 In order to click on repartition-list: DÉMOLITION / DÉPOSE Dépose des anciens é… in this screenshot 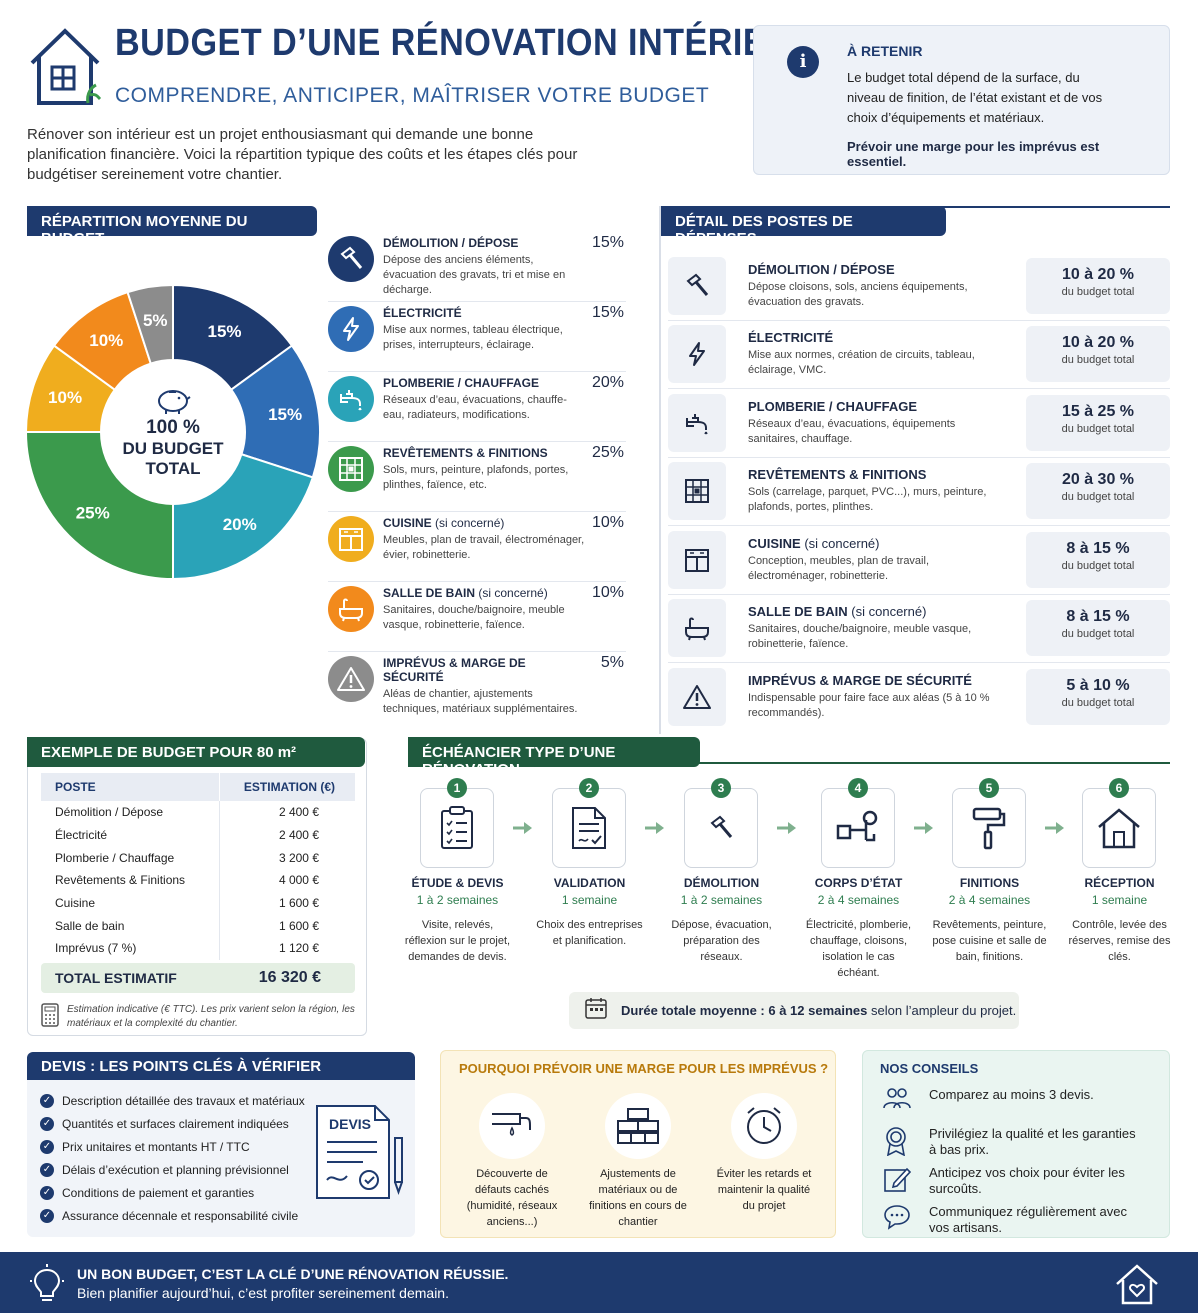, I will do `click(477, 477)`.